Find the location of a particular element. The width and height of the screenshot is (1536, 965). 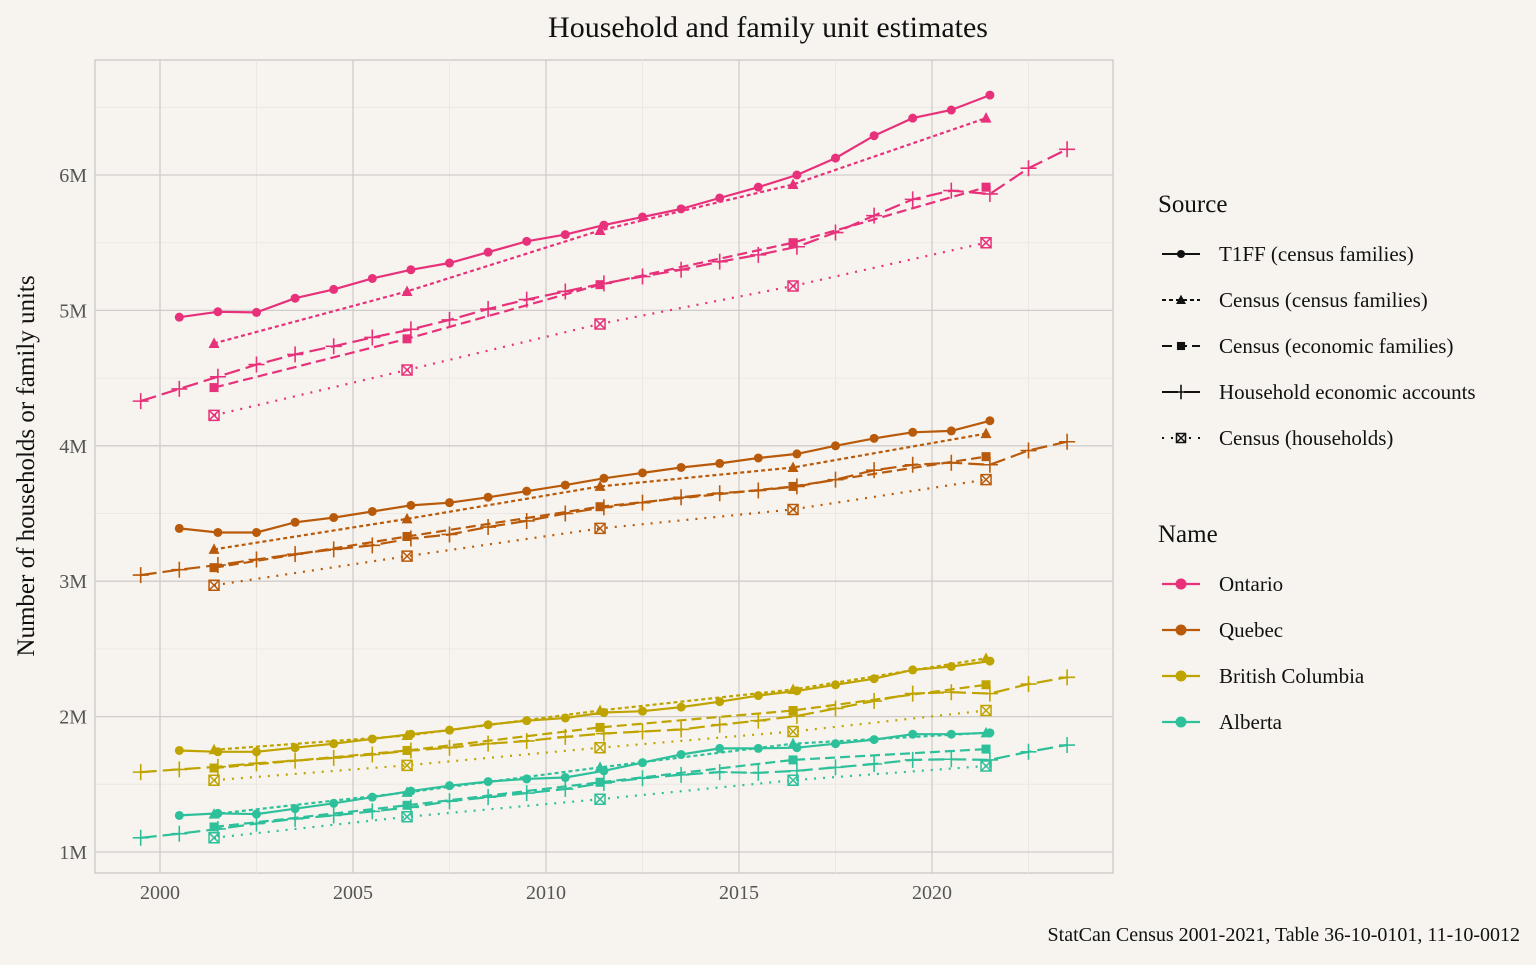

series-ontario-triangle is located at coordinates (600, 230).